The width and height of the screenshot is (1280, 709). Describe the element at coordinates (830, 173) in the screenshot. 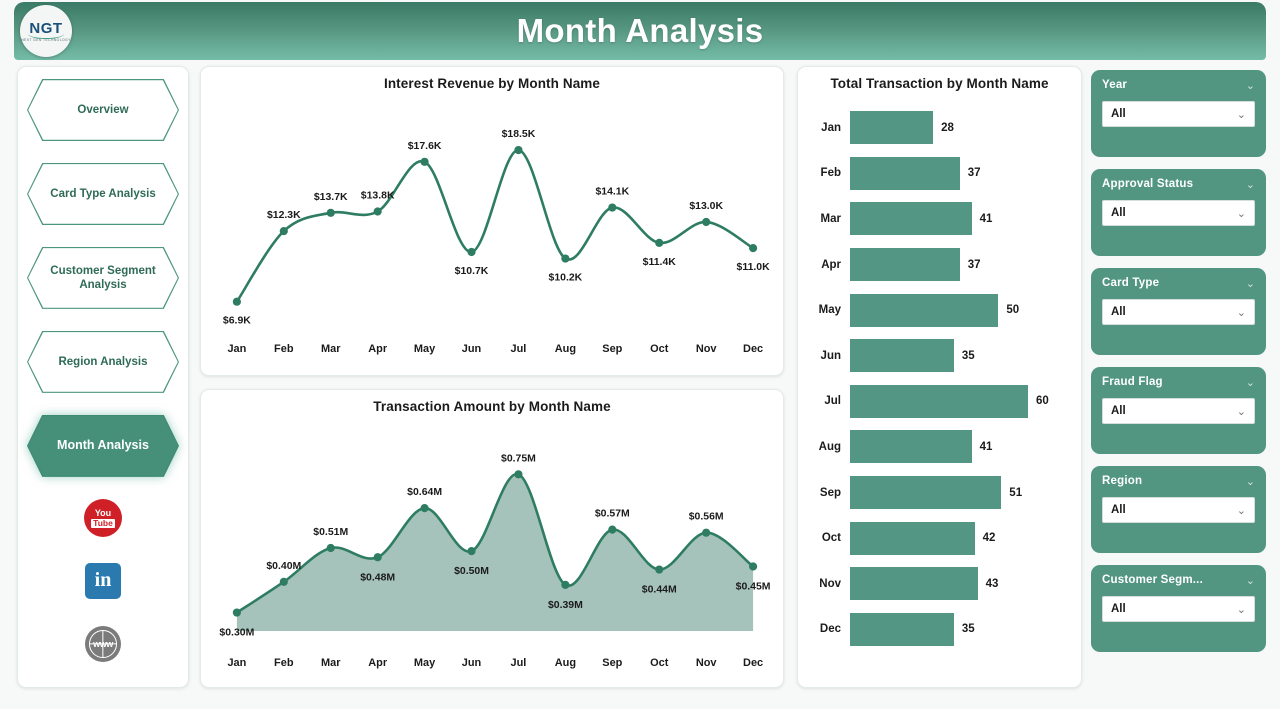

I see `bar-category-label: Feb` at that location.